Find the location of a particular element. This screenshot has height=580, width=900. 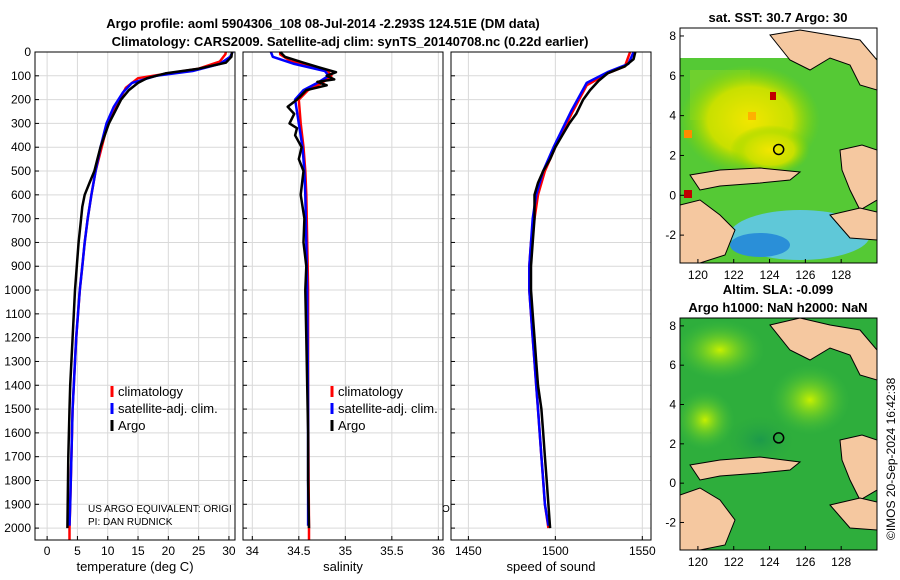

credit-overflow-char: O is located at coordinates (446, 509).